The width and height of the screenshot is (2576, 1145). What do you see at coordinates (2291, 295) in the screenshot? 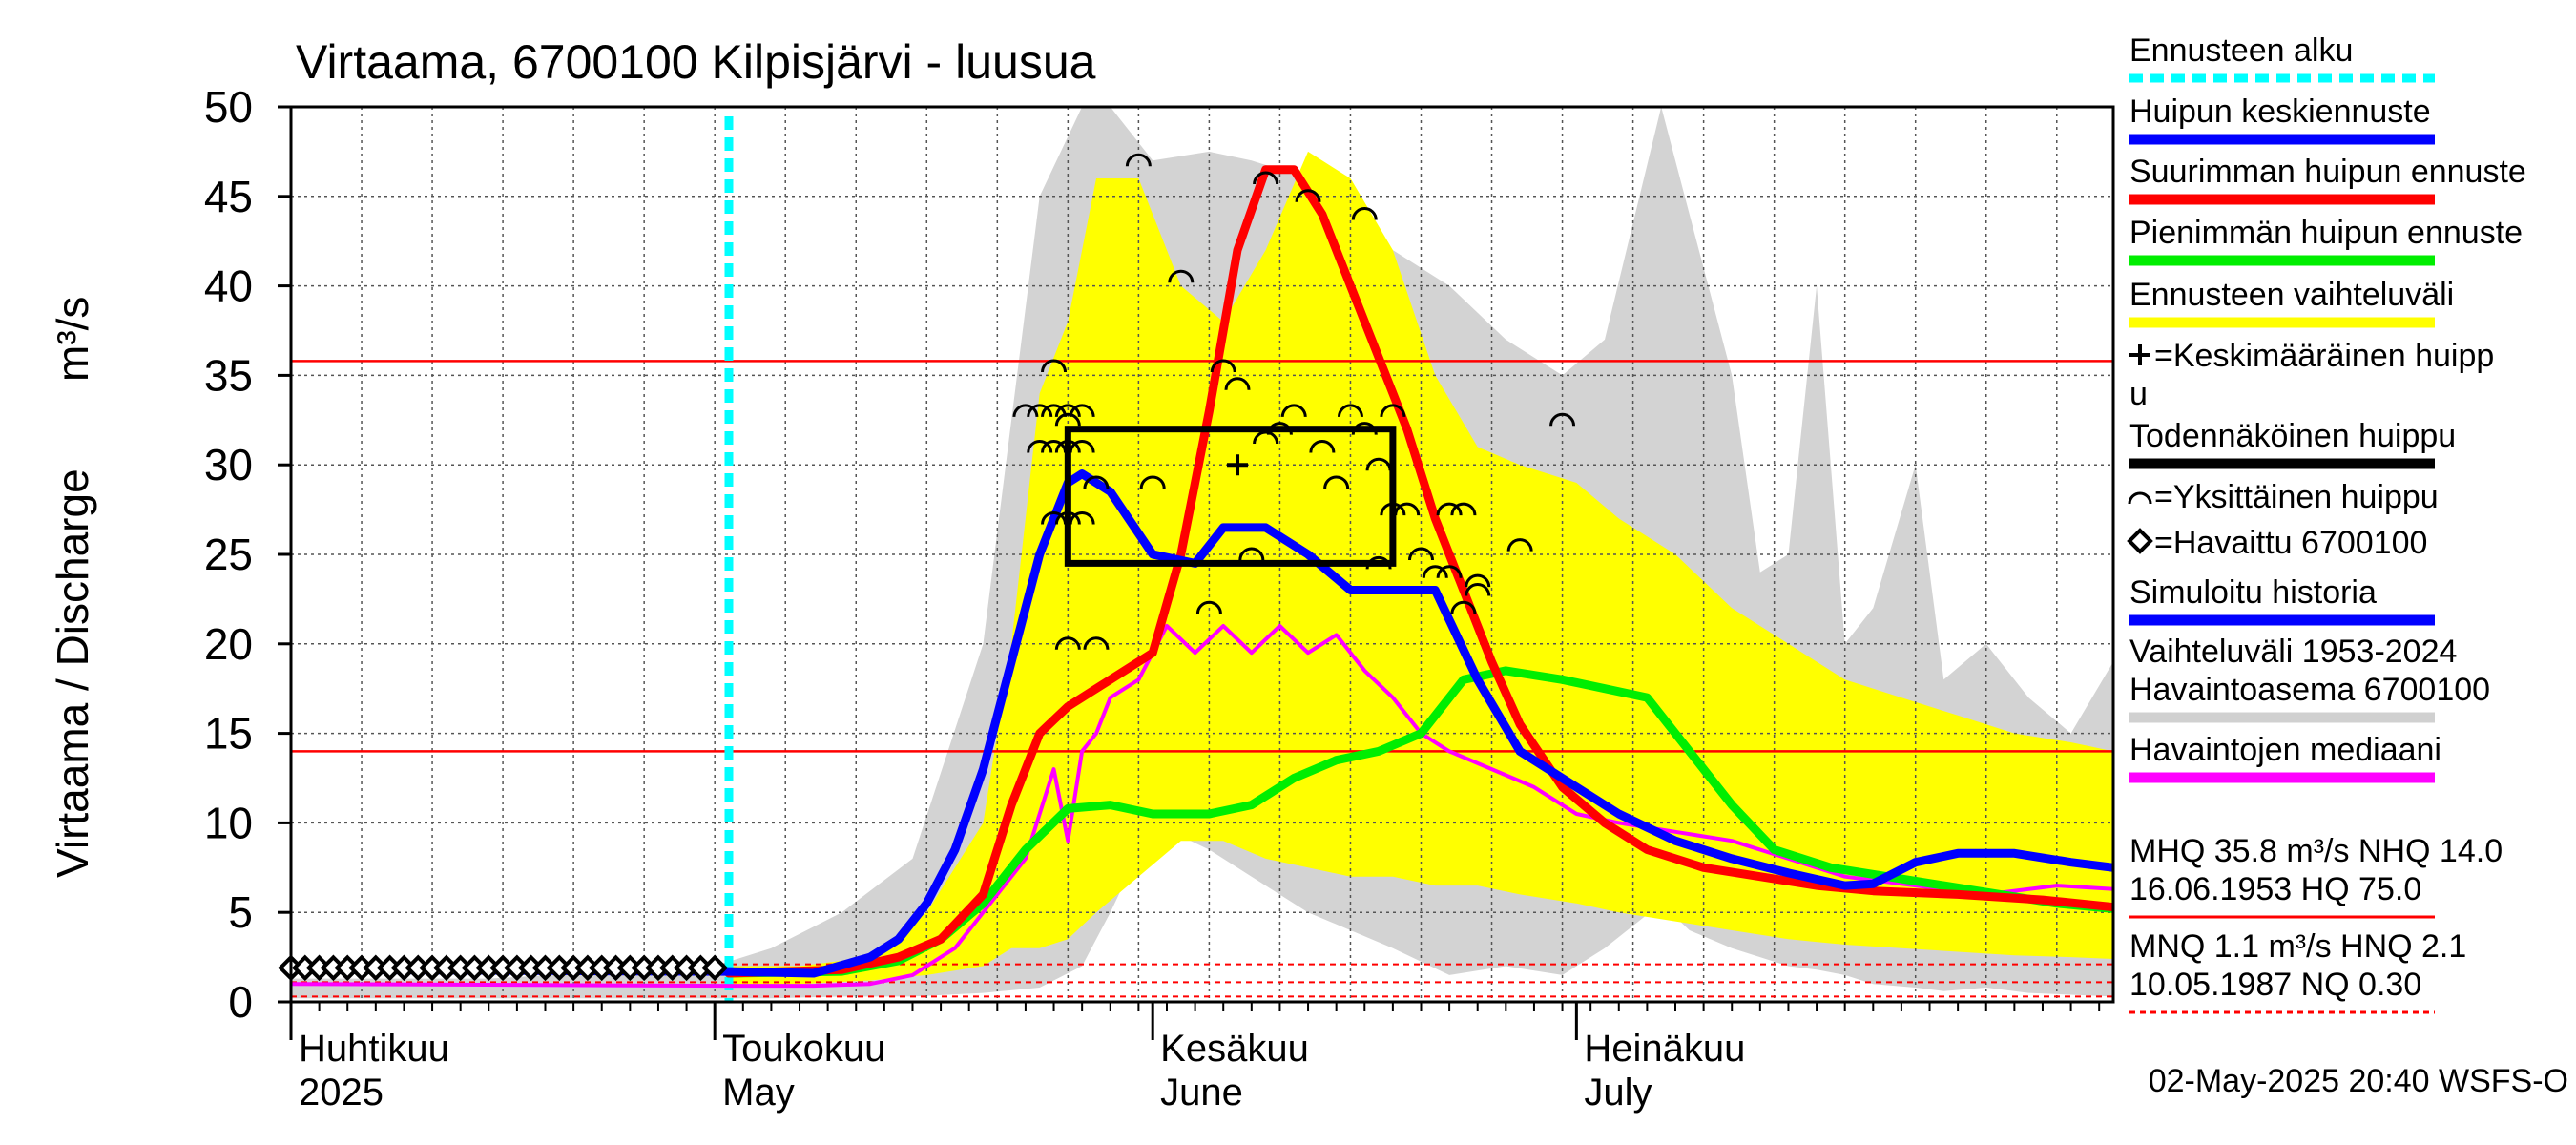
I see `legend-label: Ennusteen vaihteluväli` at bounding box center [2291, 295].